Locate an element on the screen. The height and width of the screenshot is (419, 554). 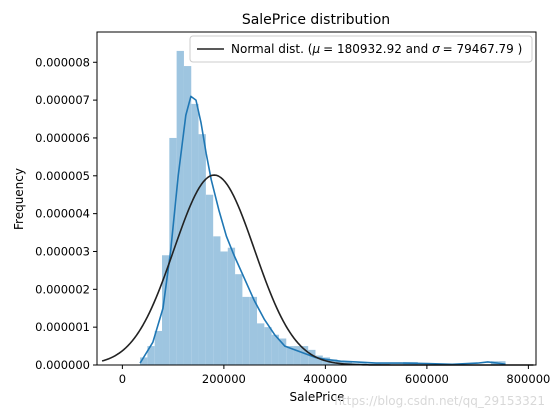
y-tick-label: 0.000000 is located at coordinates (62, 365).